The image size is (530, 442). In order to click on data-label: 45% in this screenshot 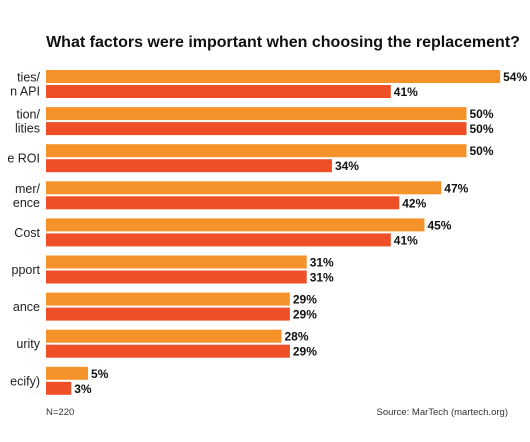, I will do `click(439, 225)`.